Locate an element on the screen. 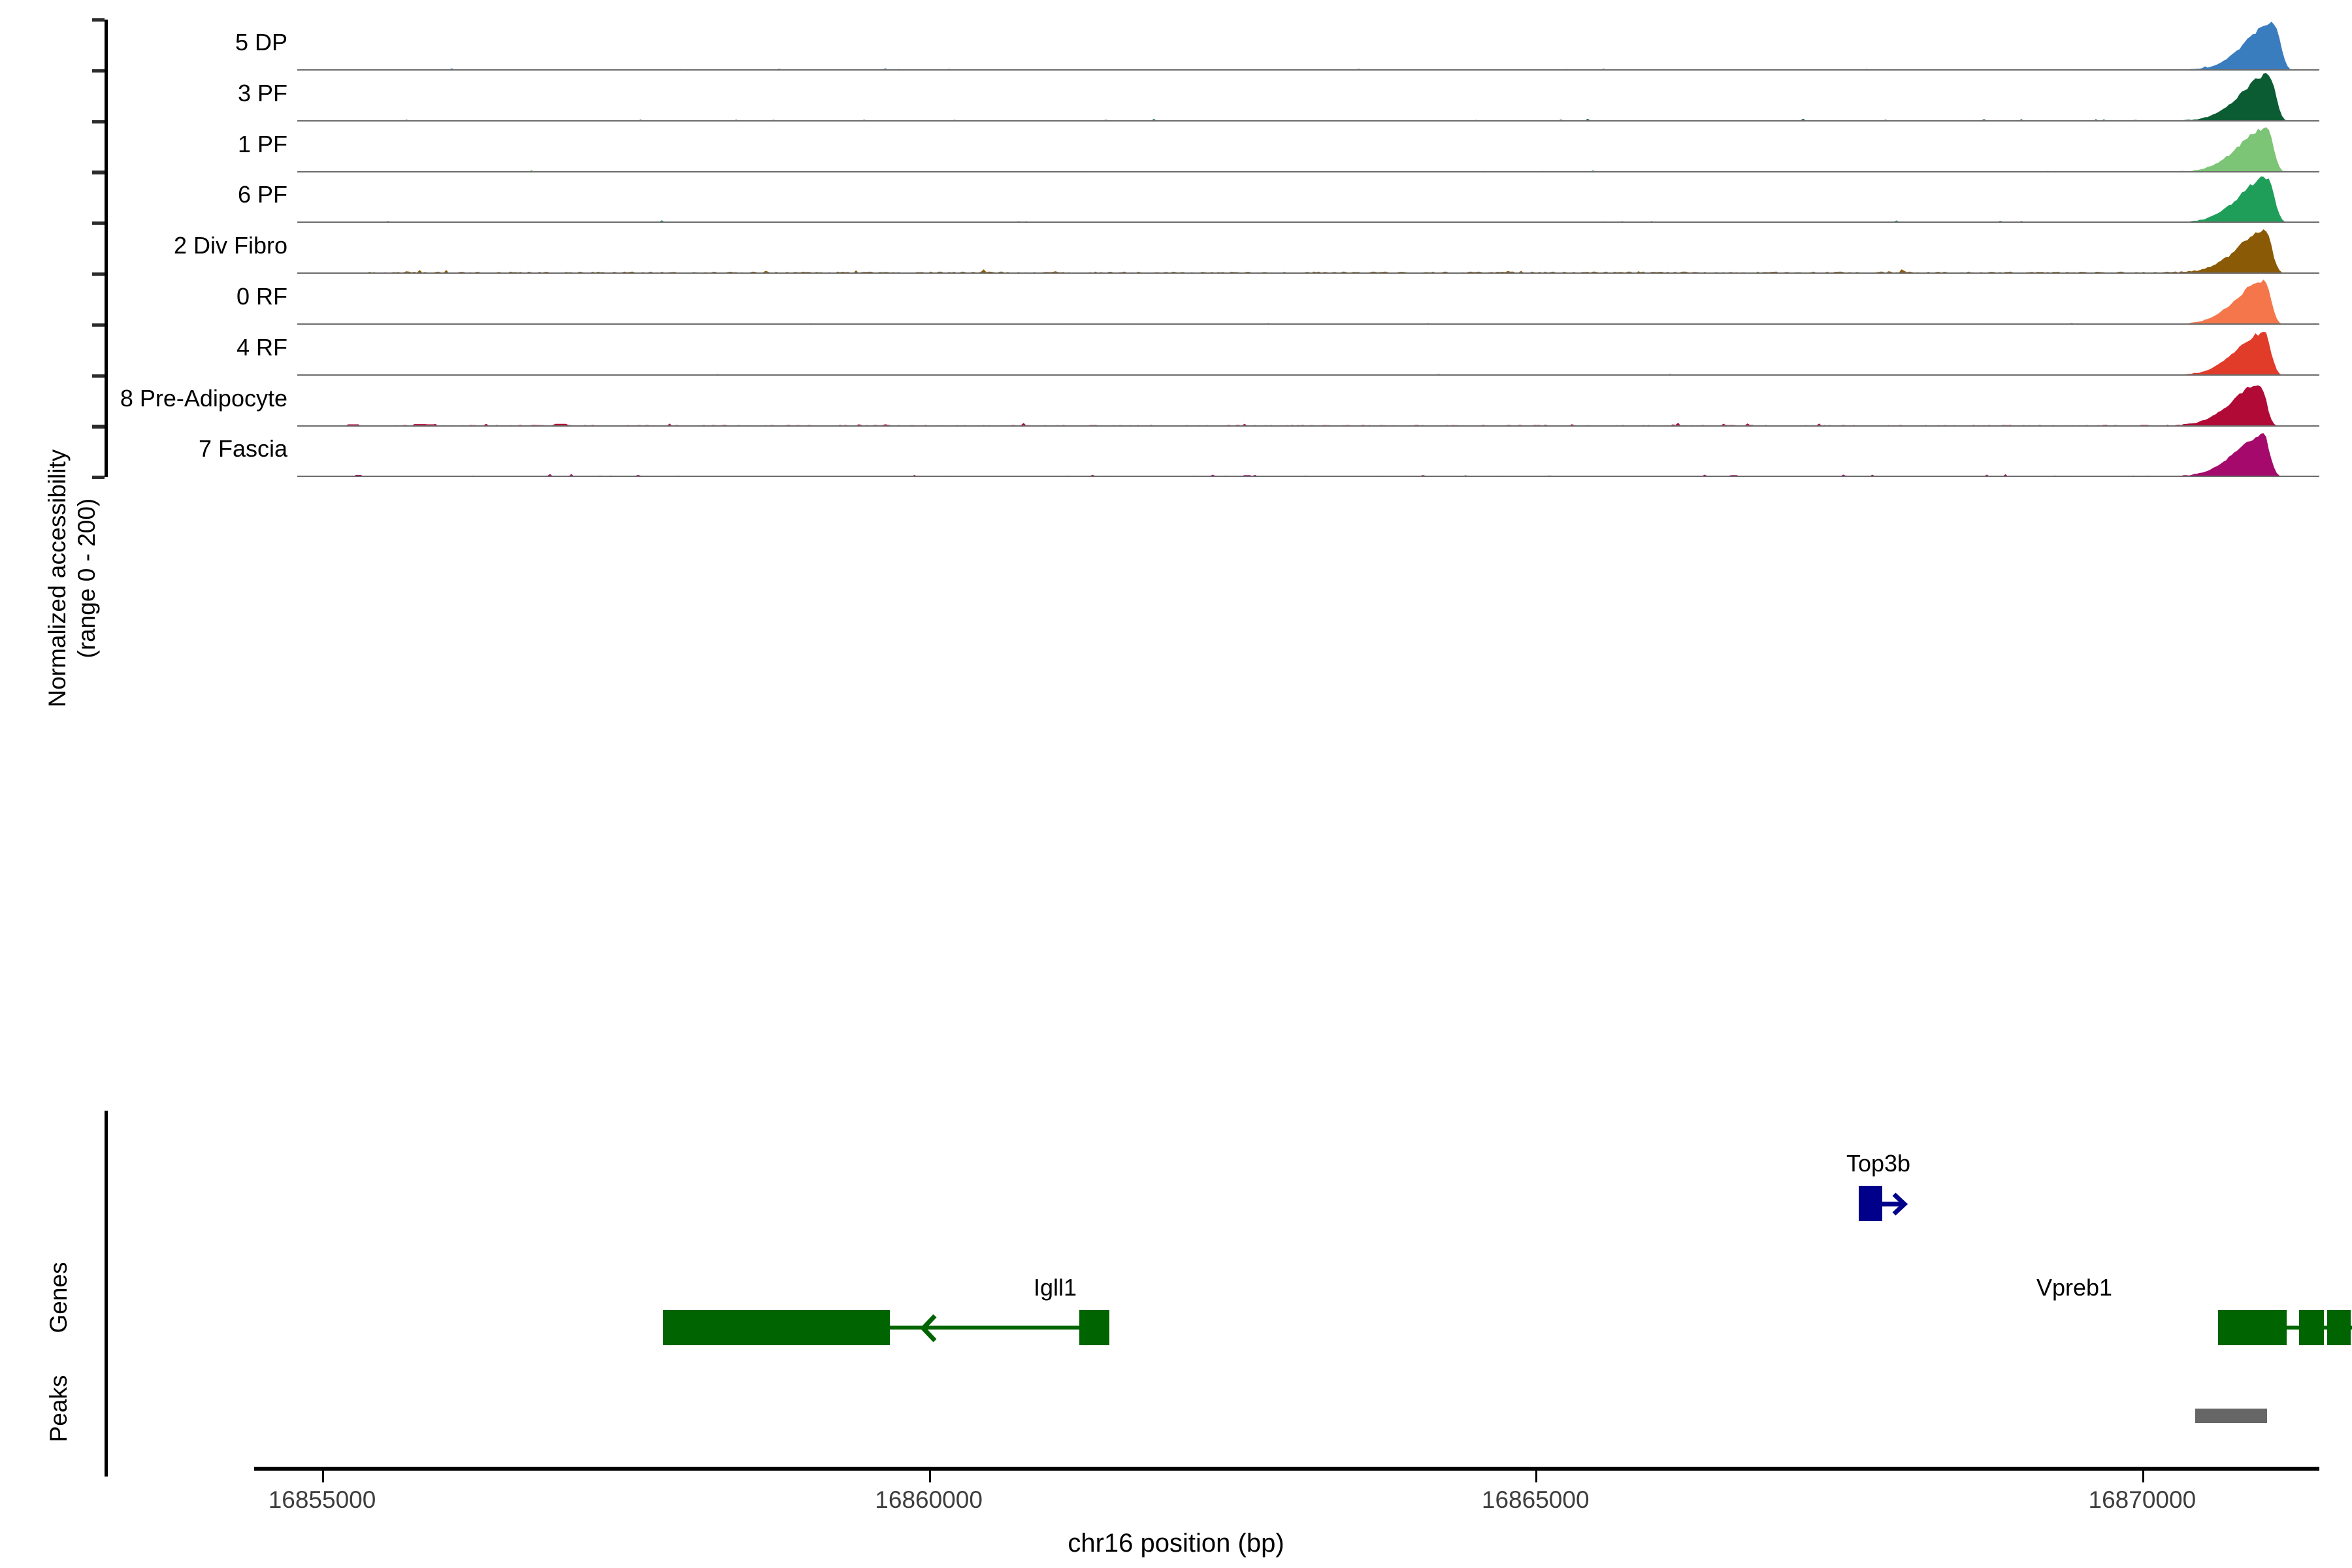 This screenshot has width=2352, height=1568. x-tick-label-1: 16860000 is located at coordinates (929, 1499).